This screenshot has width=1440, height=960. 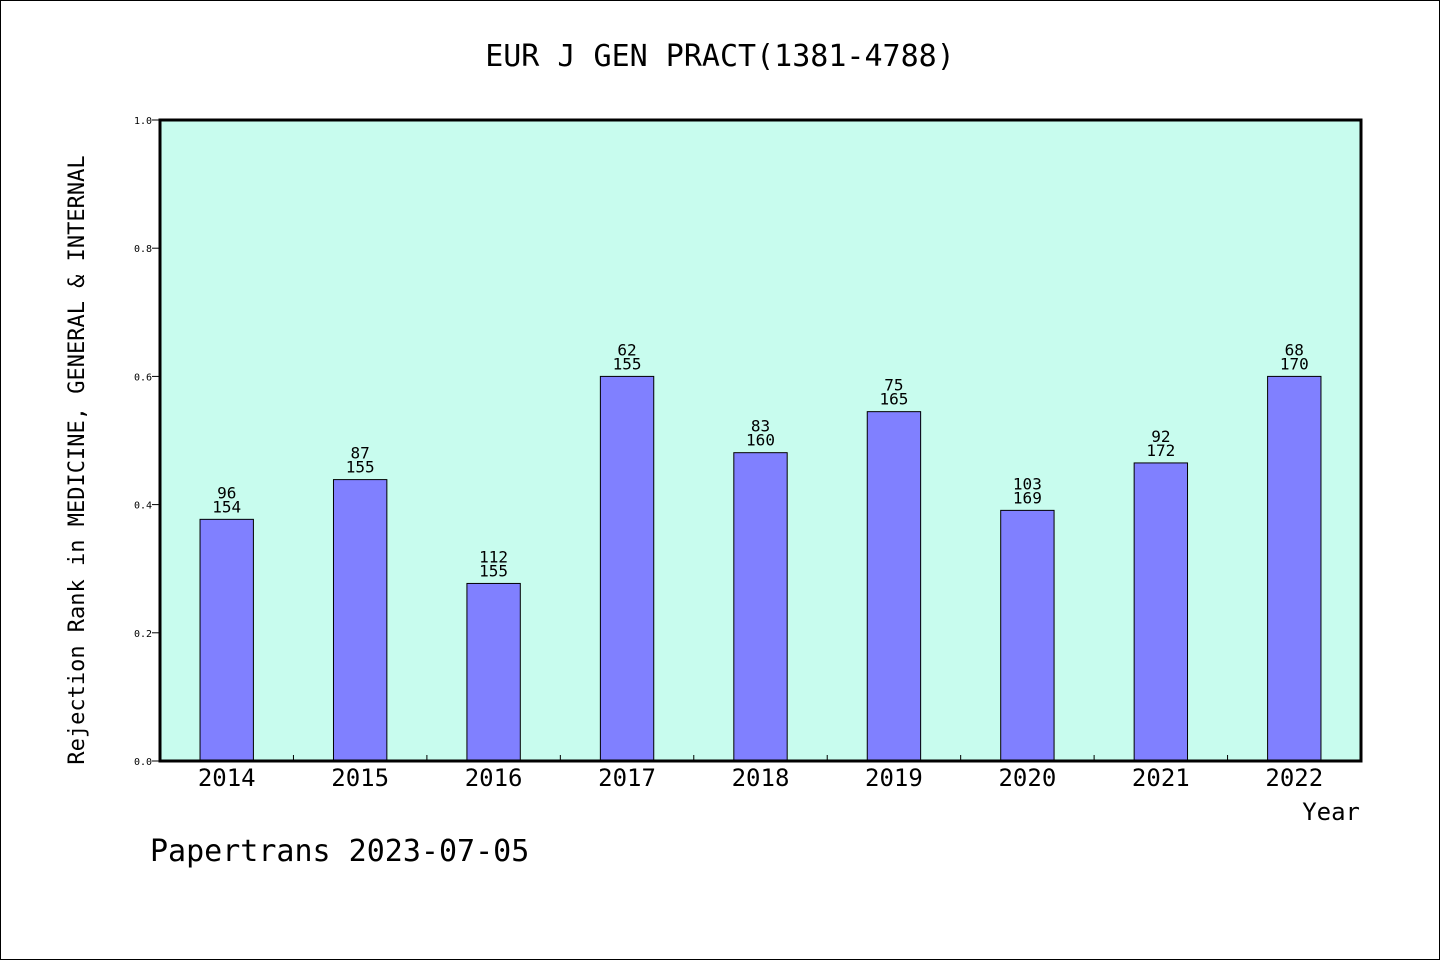 I want to click on bar-label-bottom: 169, so click(x=1027, y=497).